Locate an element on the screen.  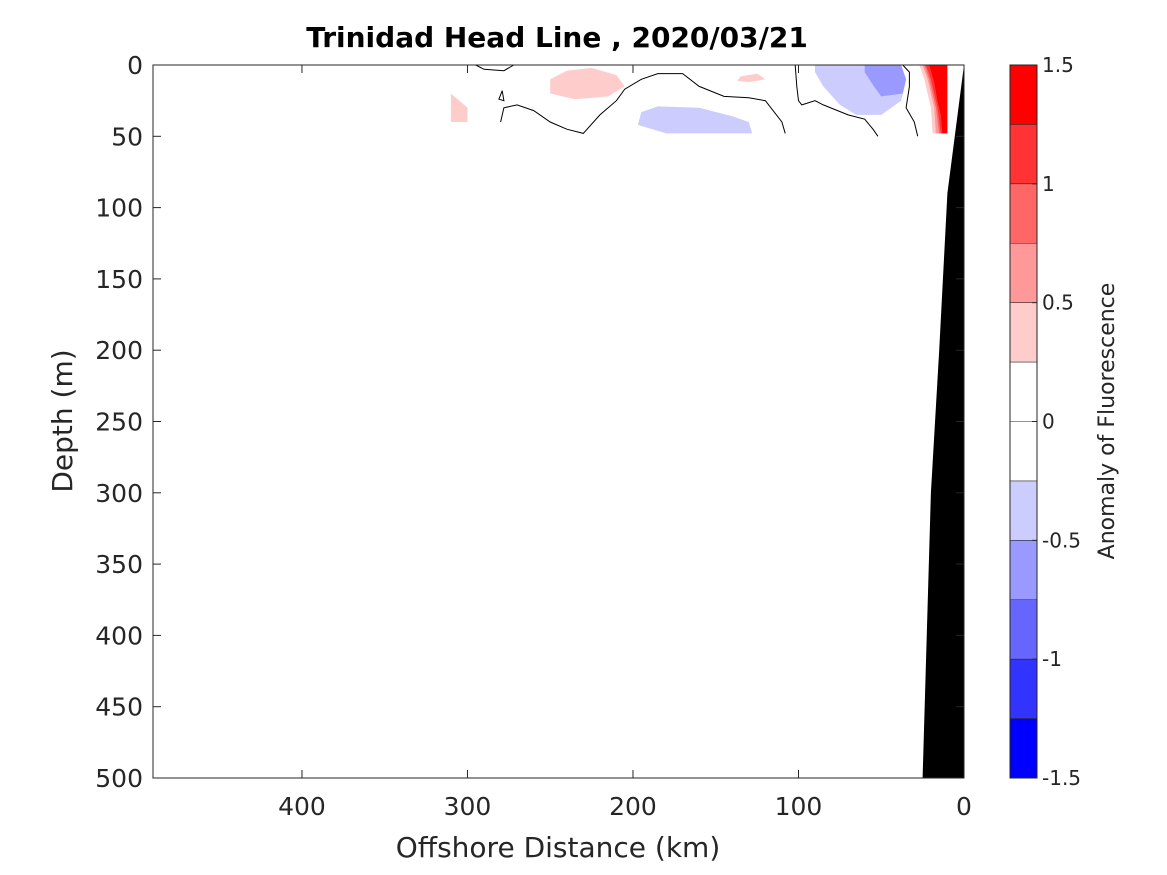
colorbar-tick-label: 1 is located at coordinates (1048, 184).